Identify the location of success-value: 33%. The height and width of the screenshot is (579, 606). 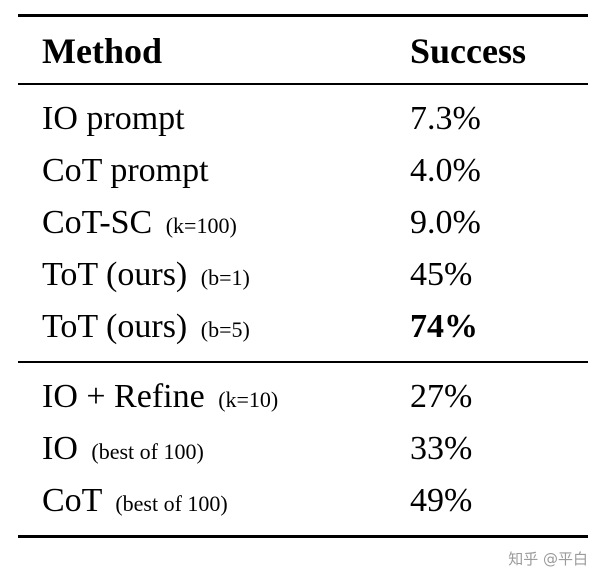
(441, 448).